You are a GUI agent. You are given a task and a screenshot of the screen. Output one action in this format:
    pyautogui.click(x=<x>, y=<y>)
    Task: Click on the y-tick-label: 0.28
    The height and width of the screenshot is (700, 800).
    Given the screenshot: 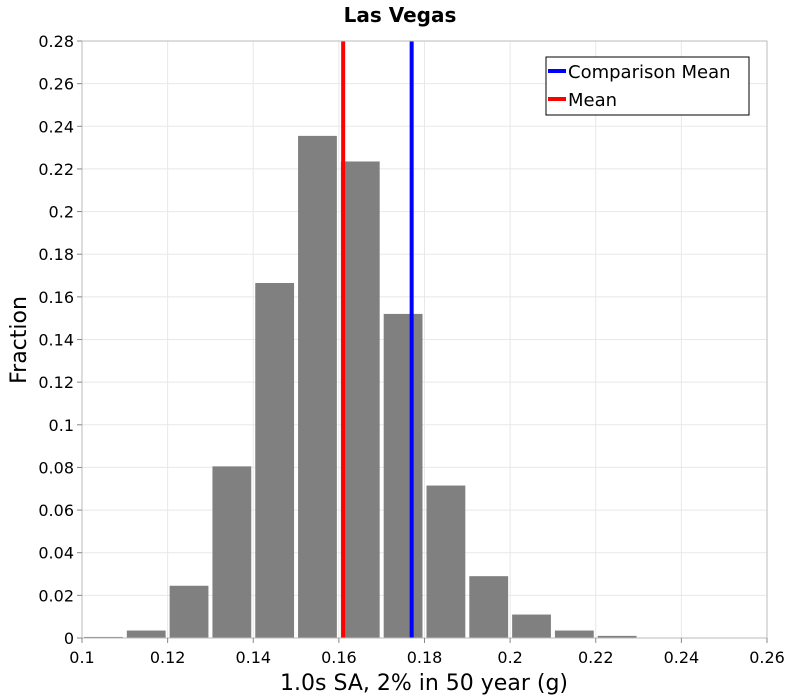 What is the action you would take?
    pyautogui.click(x=56, y=41)
    